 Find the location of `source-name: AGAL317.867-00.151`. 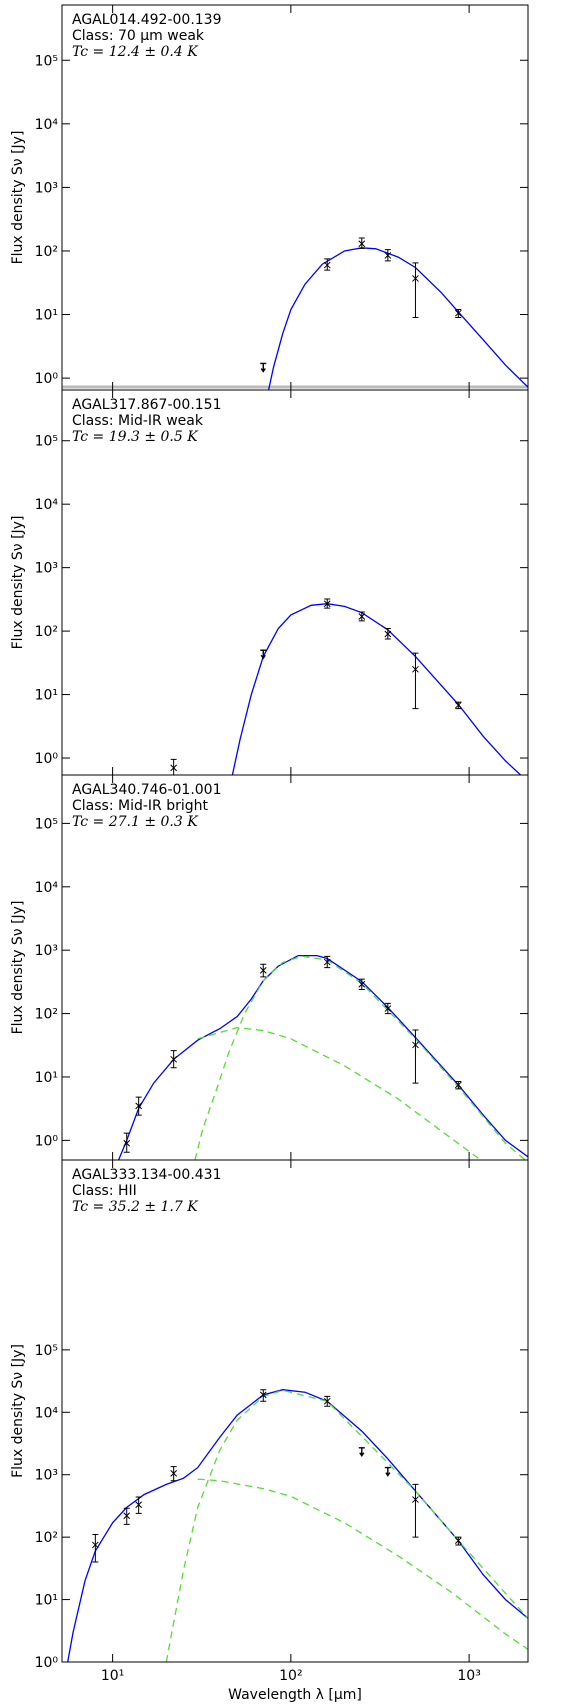

source-name: AGAL317.867-00.151 is located at coordinates (147, 405).